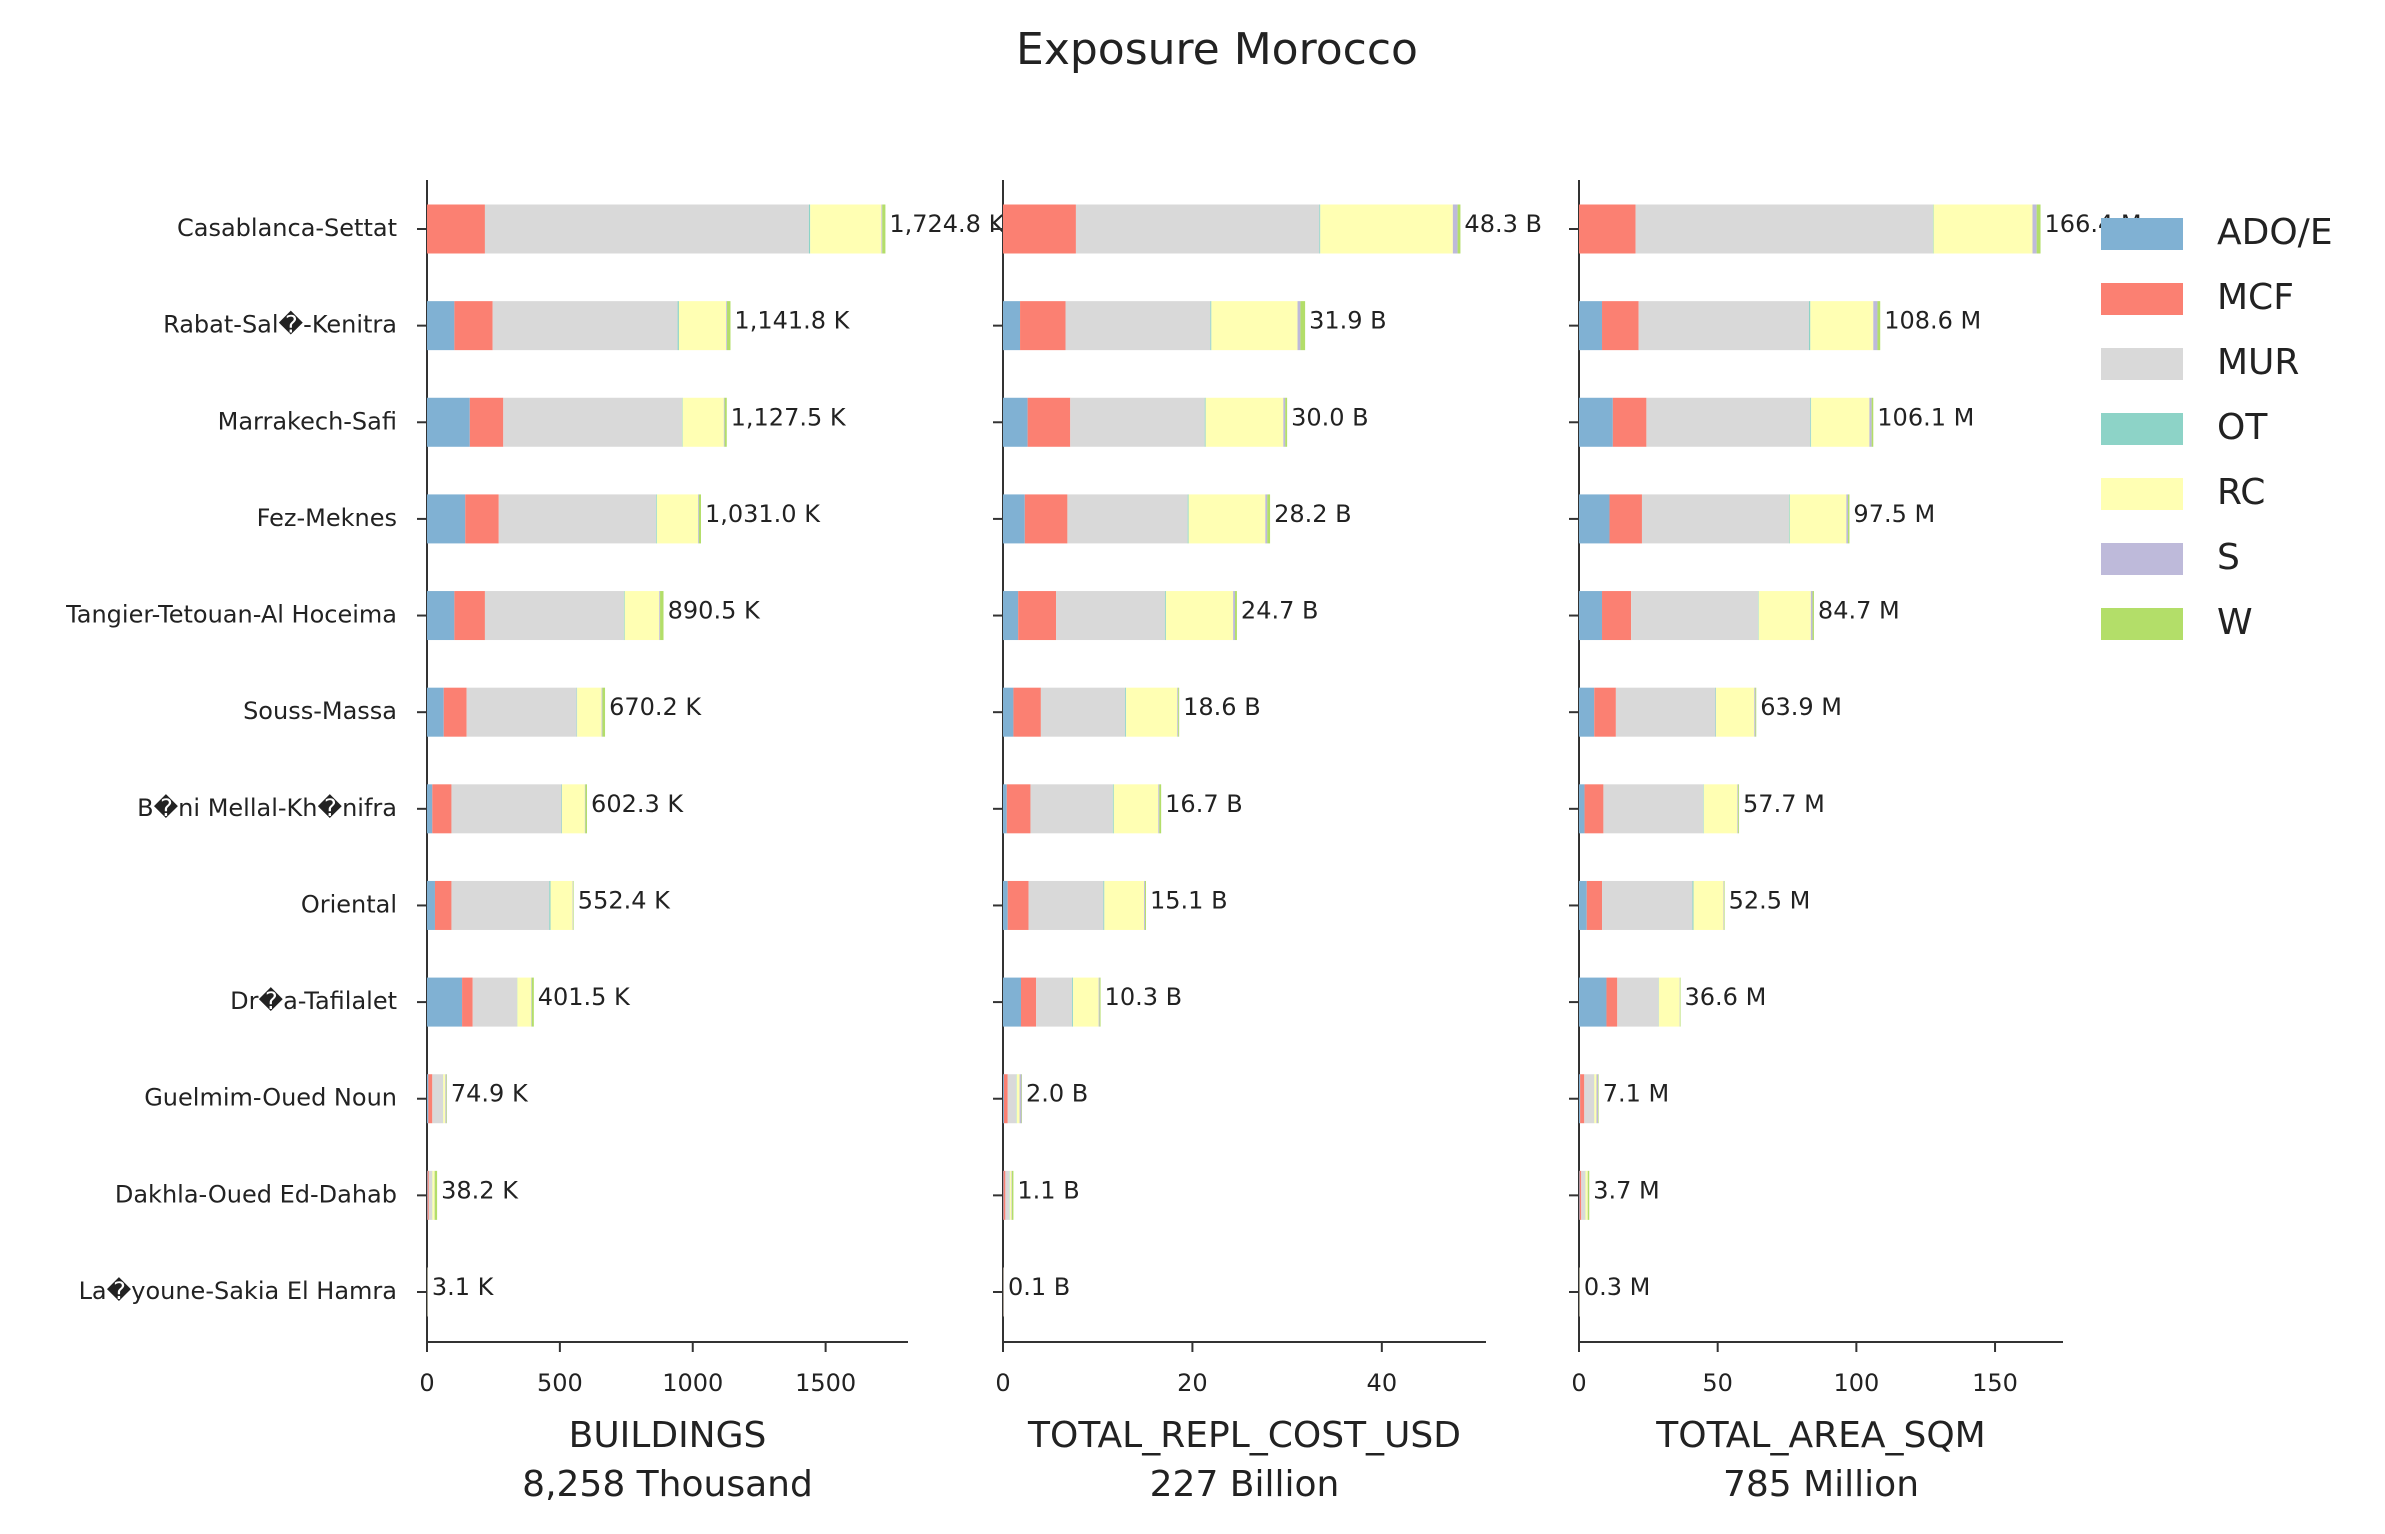 The image size is (2385, 1534). Describe the element at coordinates (1726, 997) in the screenshot. I see `total-label: 36.6 M` at that location.